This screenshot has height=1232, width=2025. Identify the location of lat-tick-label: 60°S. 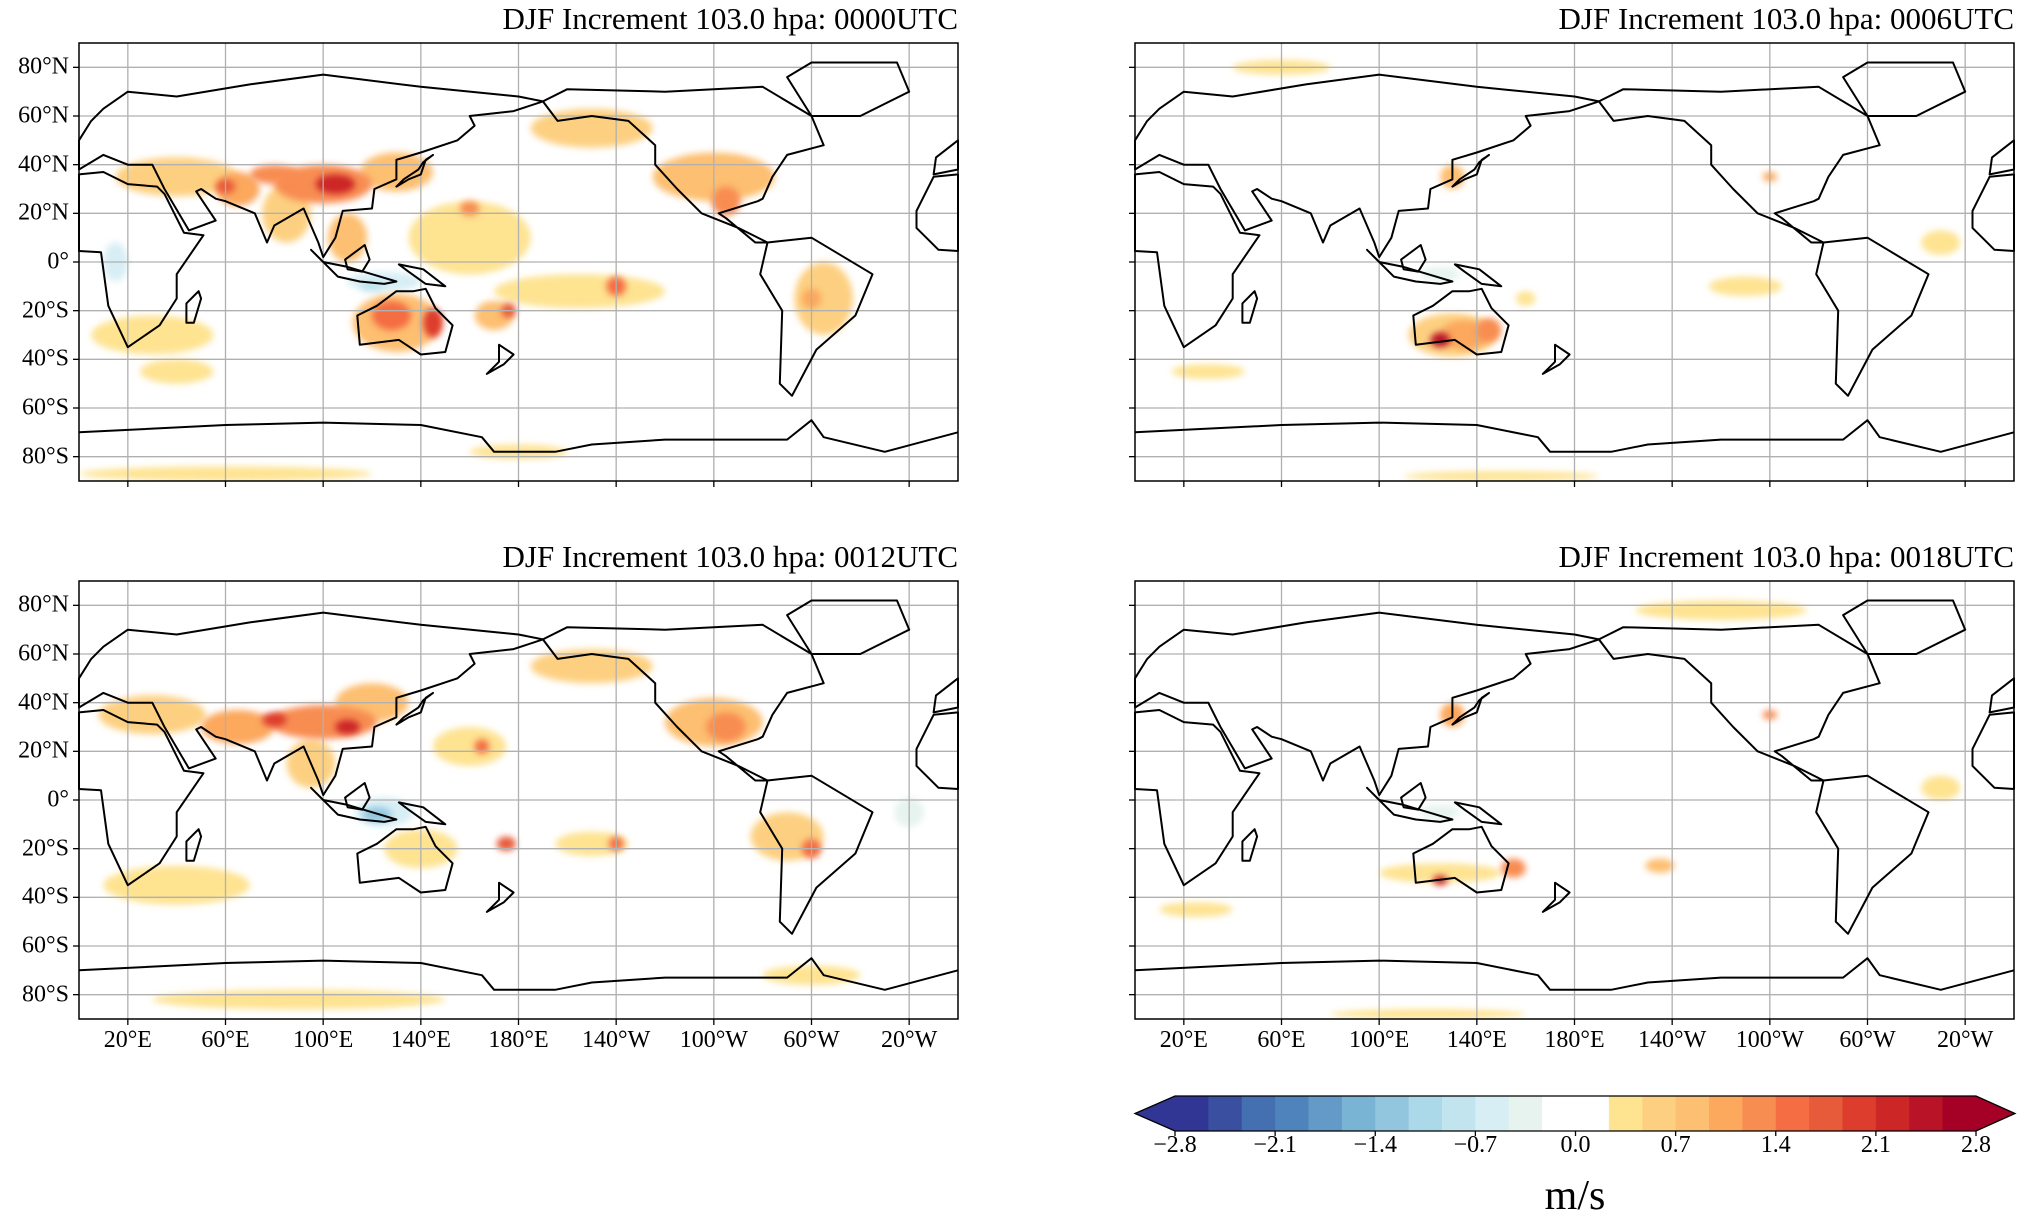
(45, 945).